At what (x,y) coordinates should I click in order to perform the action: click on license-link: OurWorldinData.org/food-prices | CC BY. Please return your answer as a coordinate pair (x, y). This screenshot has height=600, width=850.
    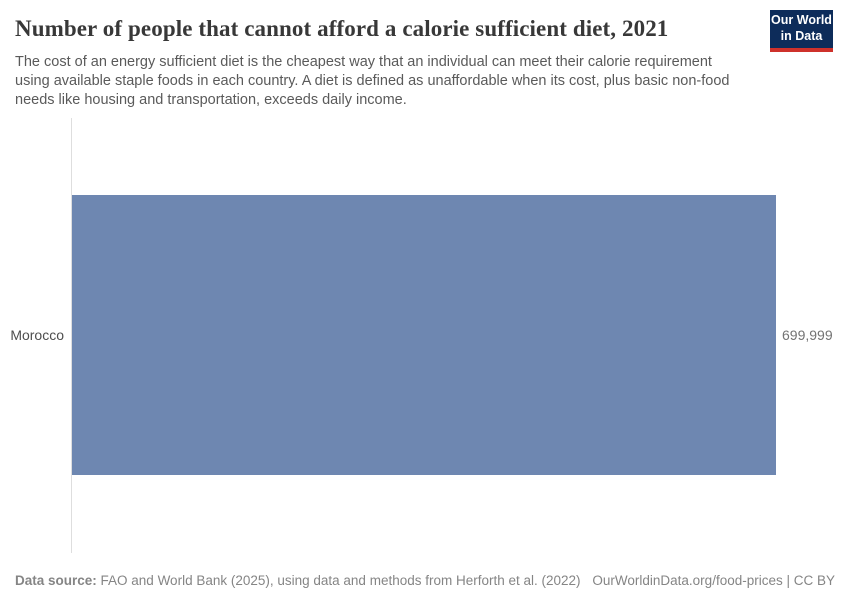
    Looking at the image, I should click on (713, 580).